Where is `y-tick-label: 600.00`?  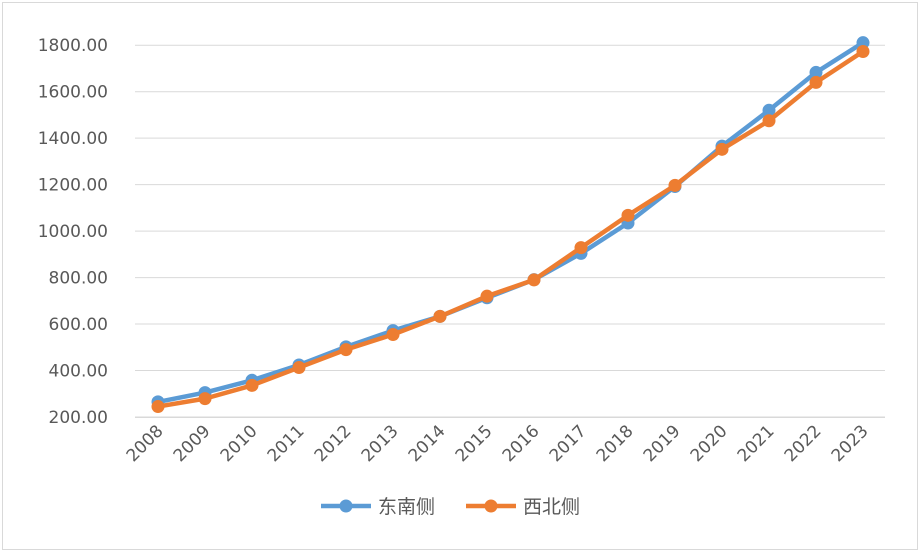
y-tick-label: 600.00 is located at coordinates (78, 325).